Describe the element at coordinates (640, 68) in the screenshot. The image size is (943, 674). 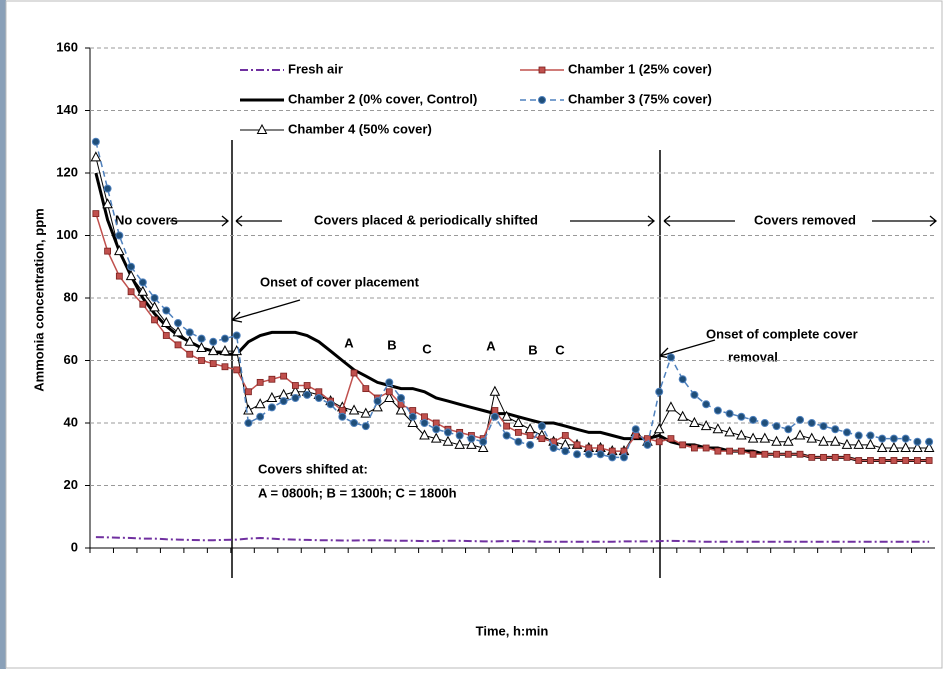
I see `legend-label: Chamber 1 (25% cover)` at that location.